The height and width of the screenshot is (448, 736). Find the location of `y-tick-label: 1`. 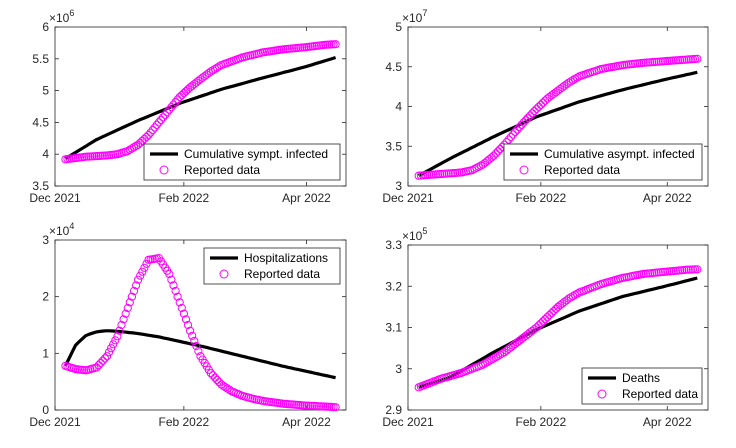

y-tick-label: 1 is located at coordinates (45, 353).